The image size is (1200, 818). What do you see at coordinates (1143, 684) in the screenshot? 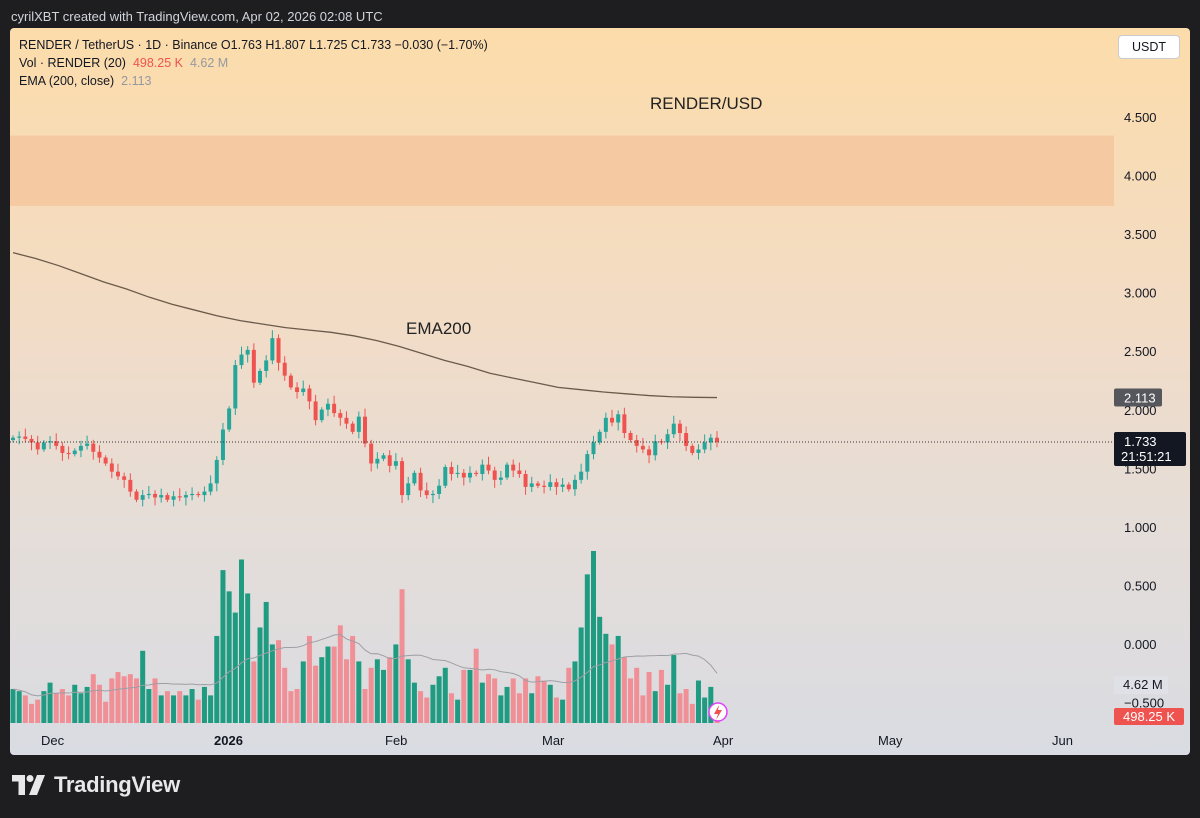
I see `volume-ma-label: 4.62 M` at bounding box center [1143, 684].